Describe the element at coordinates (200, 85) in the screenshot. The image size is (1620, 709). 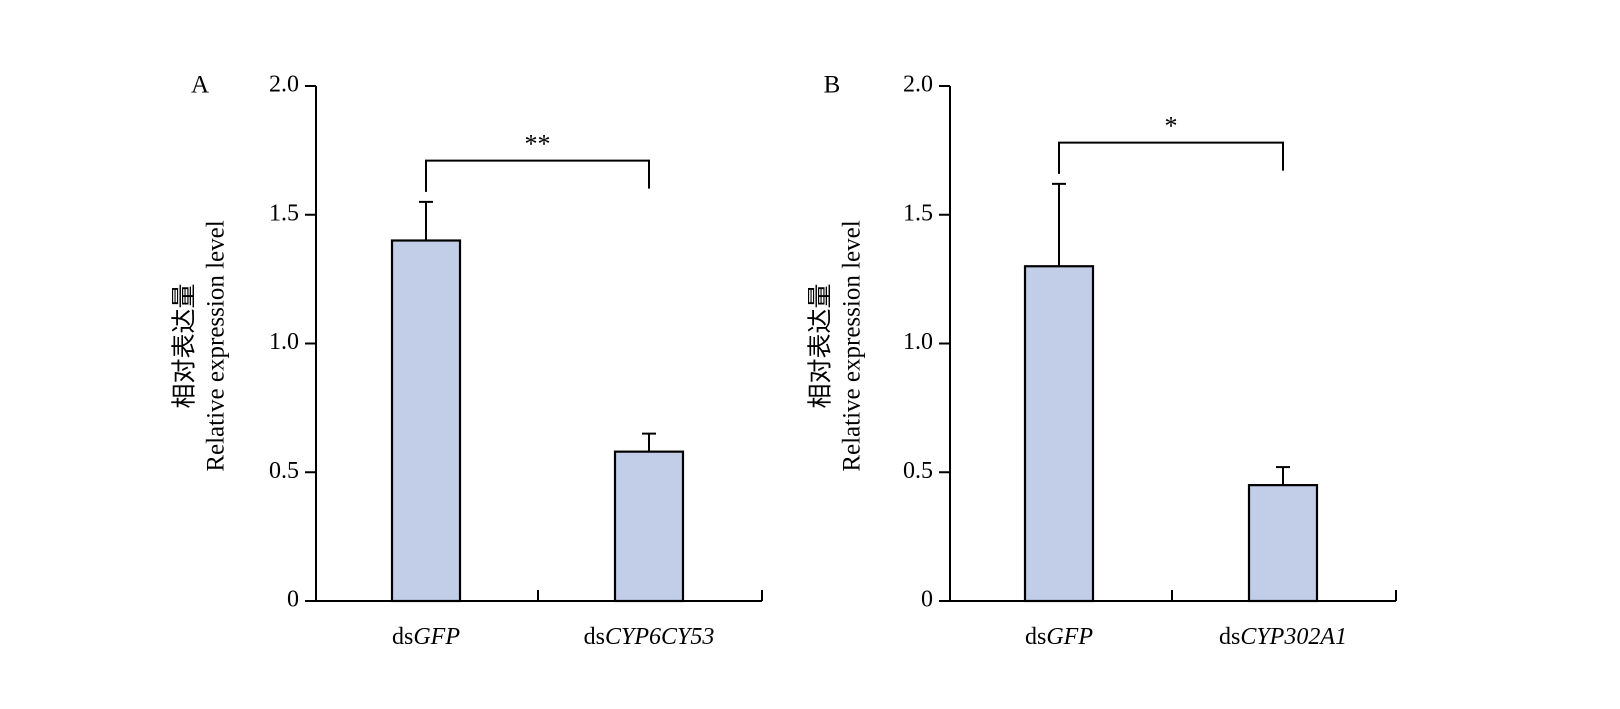
I see `panel-label: A` at that location.